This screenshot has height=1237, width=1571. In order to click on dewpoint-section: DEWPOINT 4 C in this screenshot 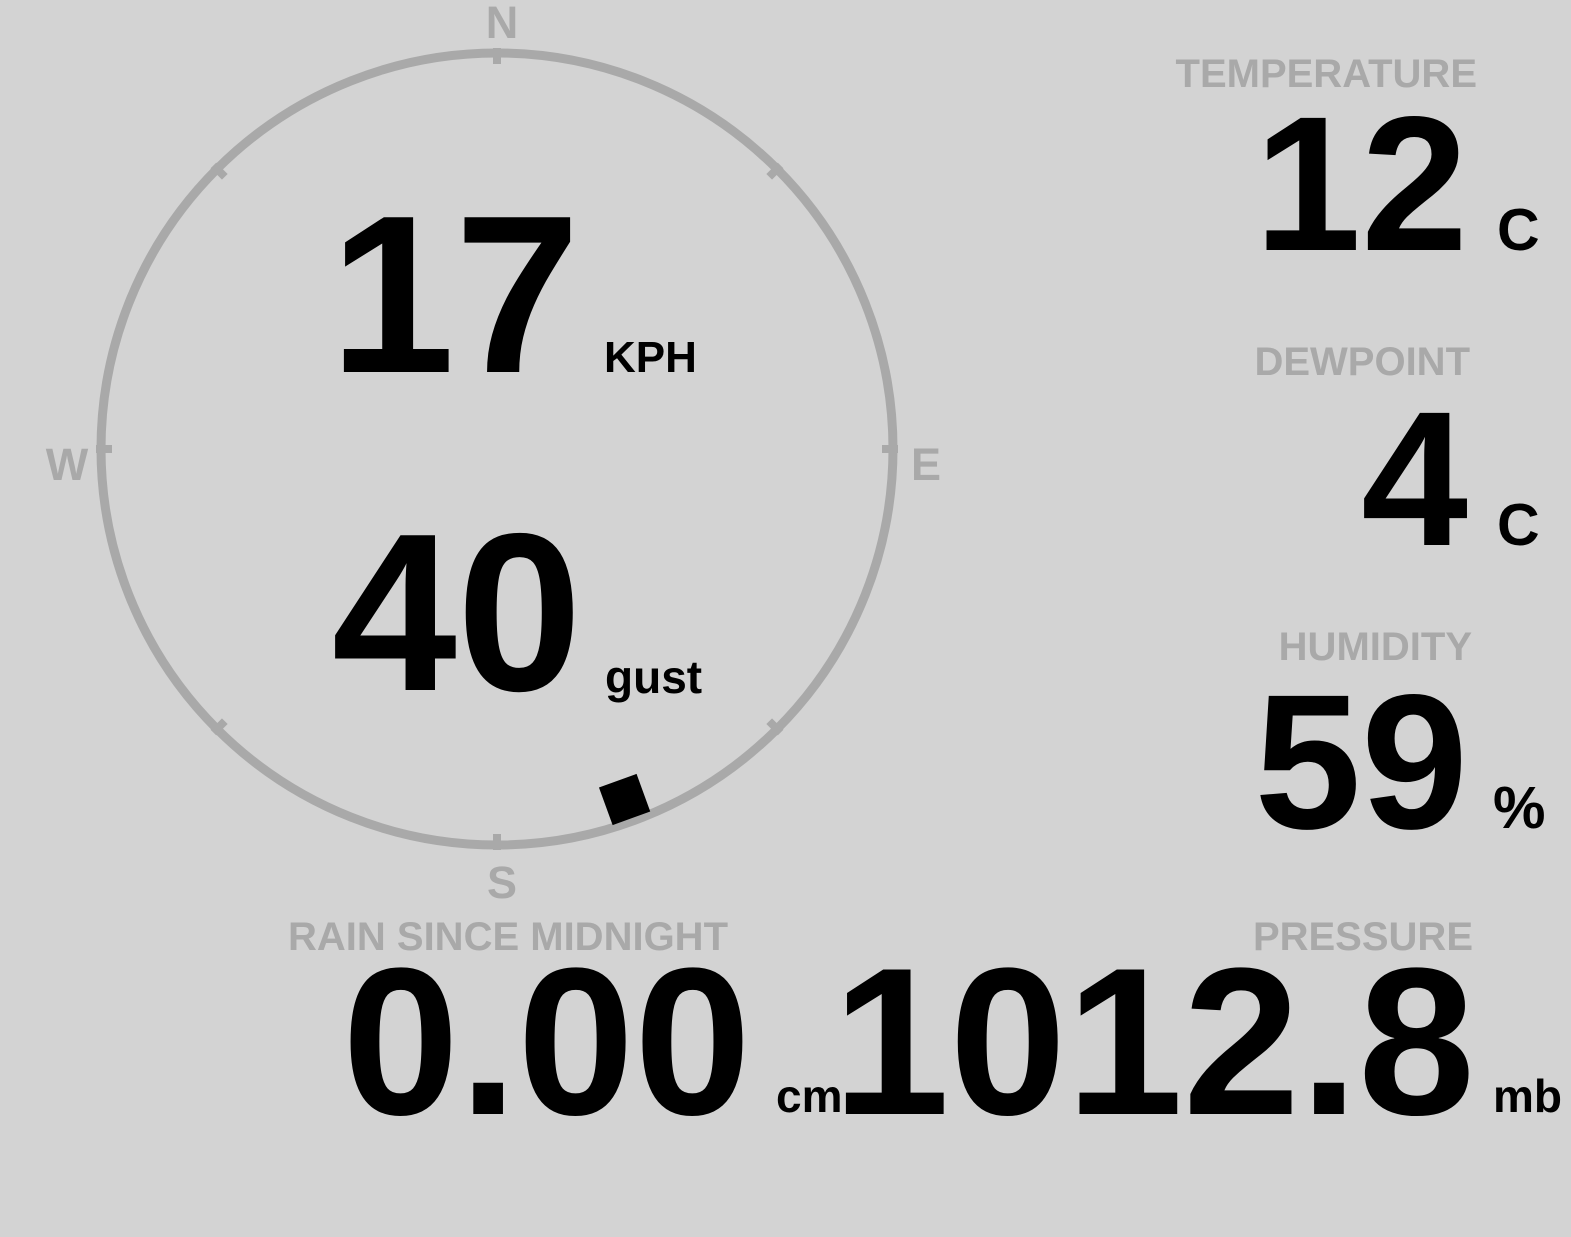, I will do `click(1396, 463)`.